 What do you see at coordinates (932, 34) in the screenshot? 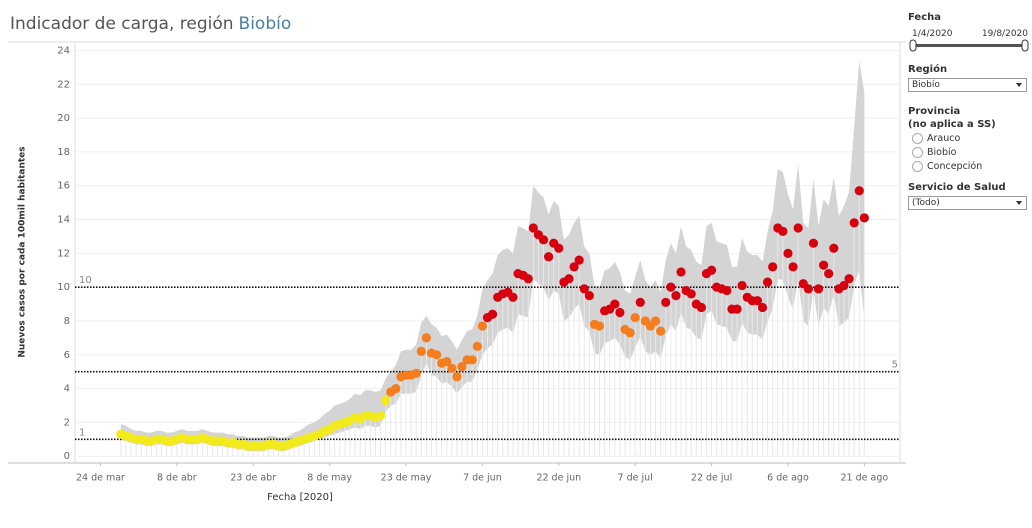
I see `date-start: 1/4/2020` at bounding box center [932, 34].